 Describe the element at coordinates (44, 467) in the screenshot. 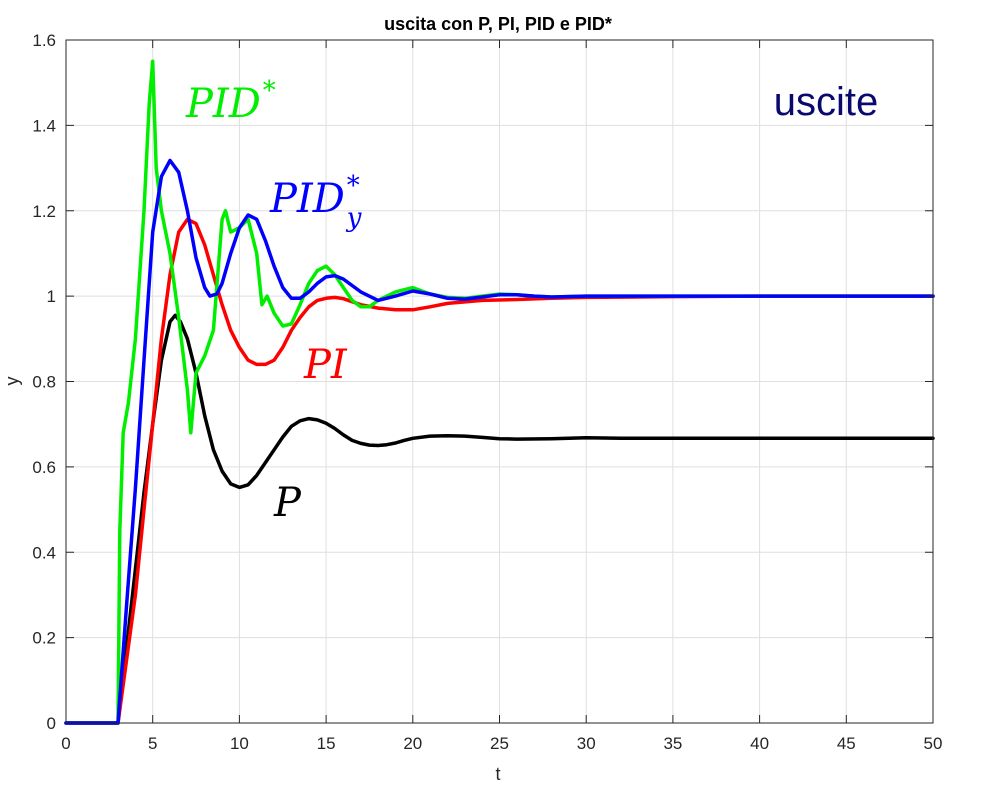

I see `y-tick-label: 0.6` at that location.